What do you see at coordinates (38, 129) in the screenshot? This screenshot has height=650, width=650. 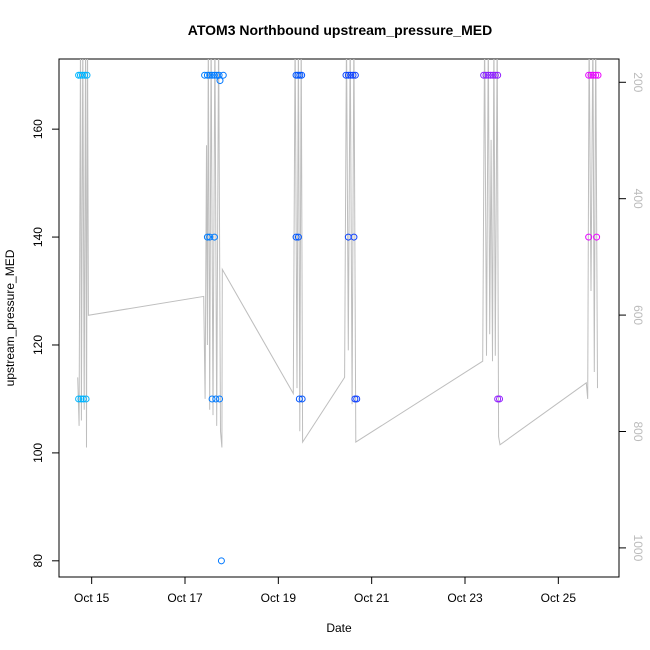 I see `y-tick-label: 160` at bounding box center [38, 129].